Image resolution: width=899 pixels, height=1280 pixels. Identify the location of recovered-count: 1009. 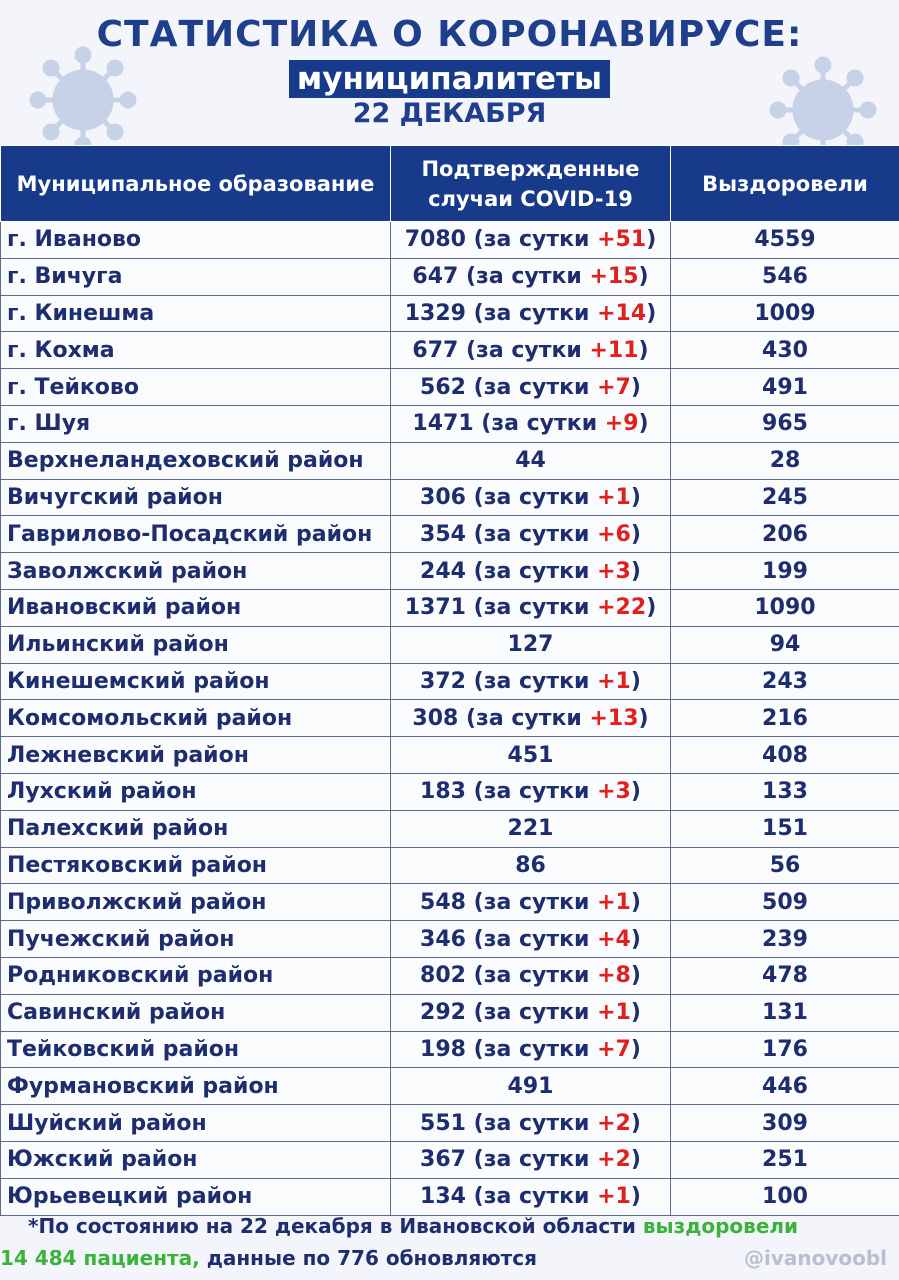
(784, 313).